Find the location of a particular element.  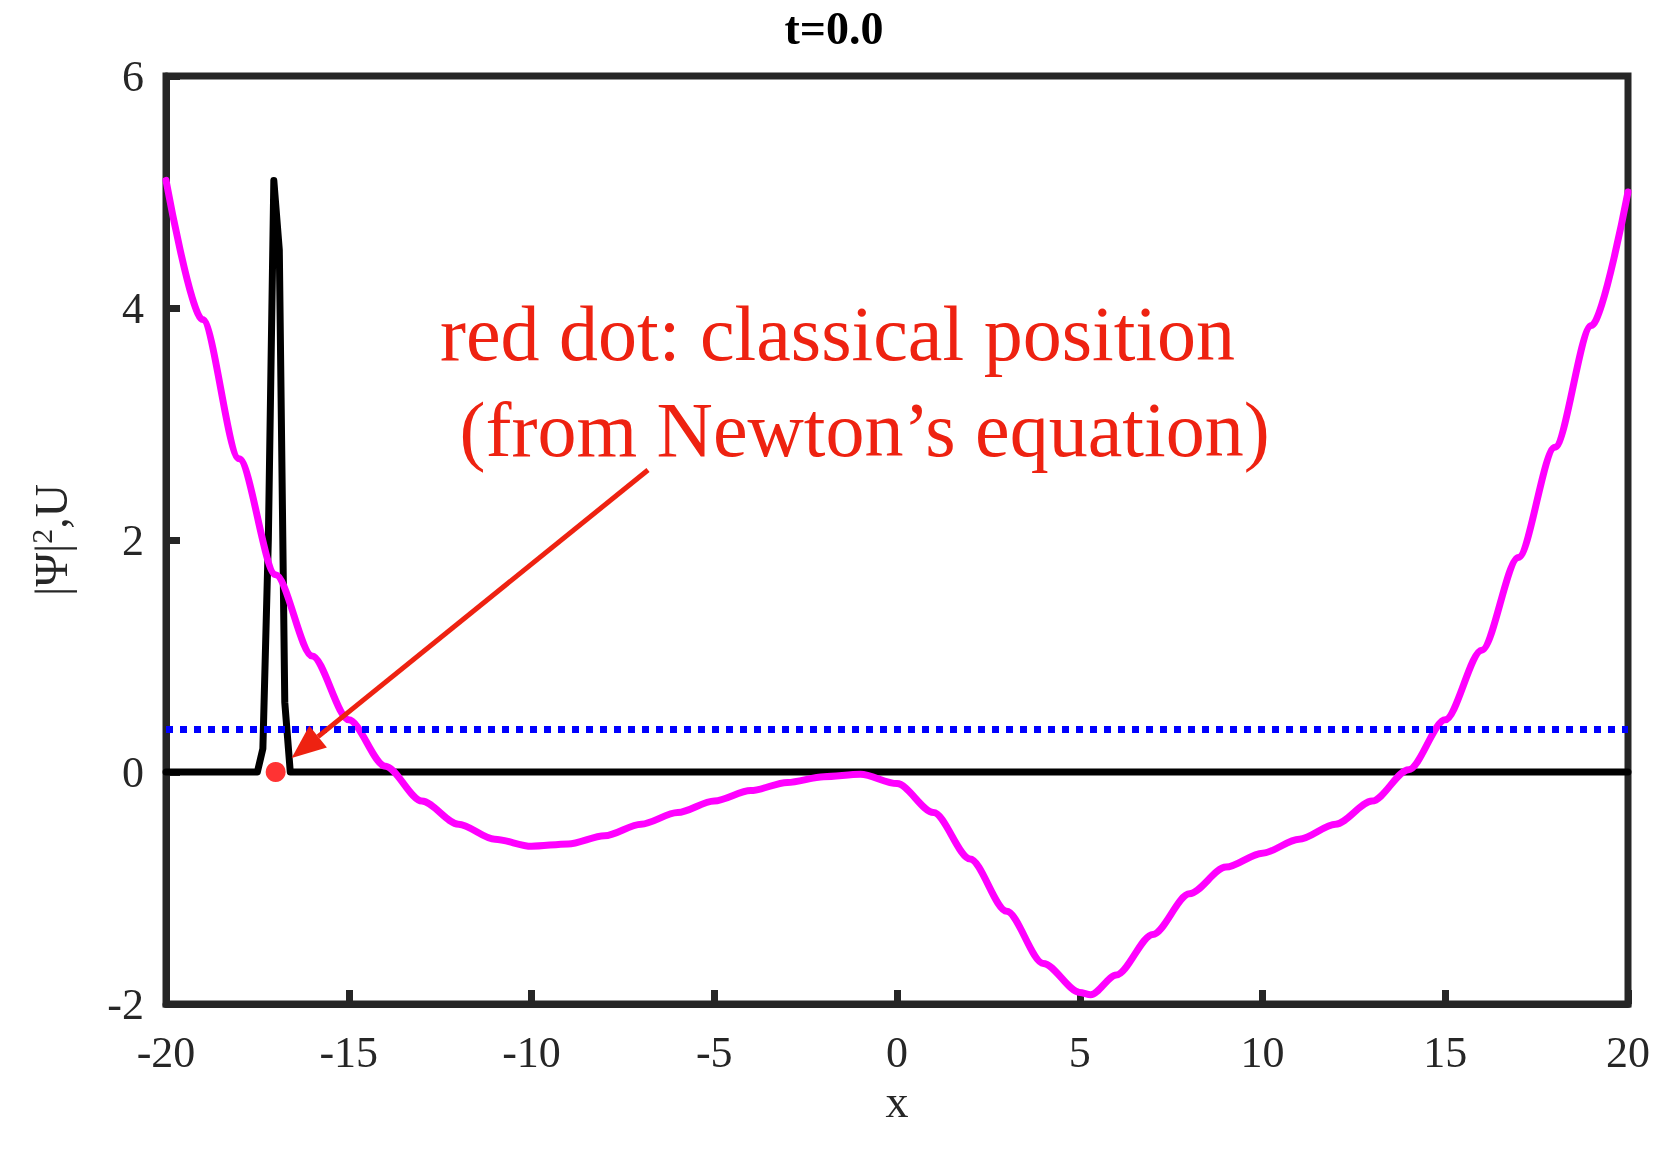

x-tick-label: -10 is located at coordinates (531, 1052).